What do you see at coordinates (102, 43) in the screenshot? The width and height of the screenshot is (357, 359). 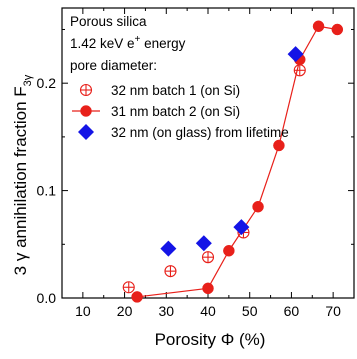 I see `annotation-2-text: 1.42 keV e` at bounding box center [102, 43].